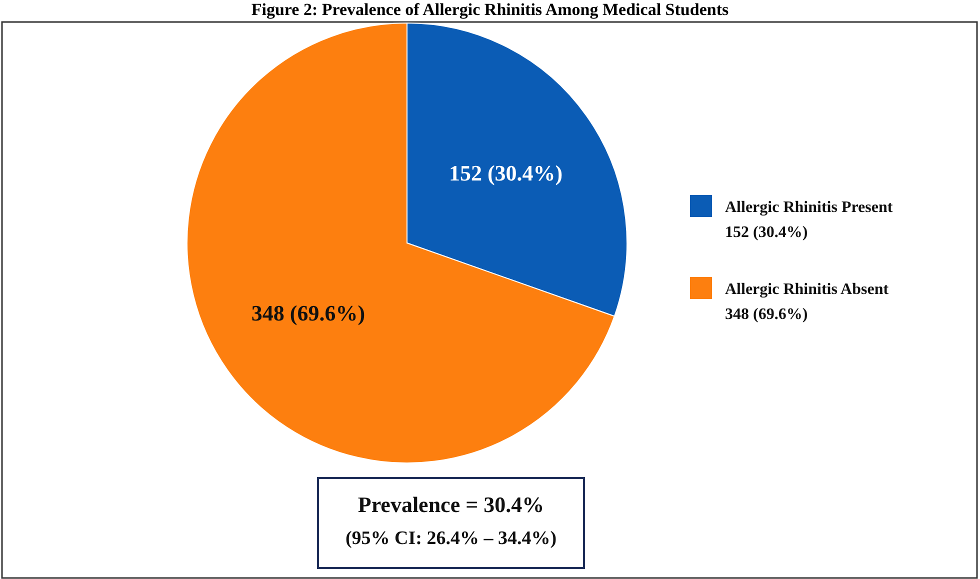 This screenshot has height=579, width=980. I want to click on legend-label: Allergic Rhinitis Present, so click(809, 207).